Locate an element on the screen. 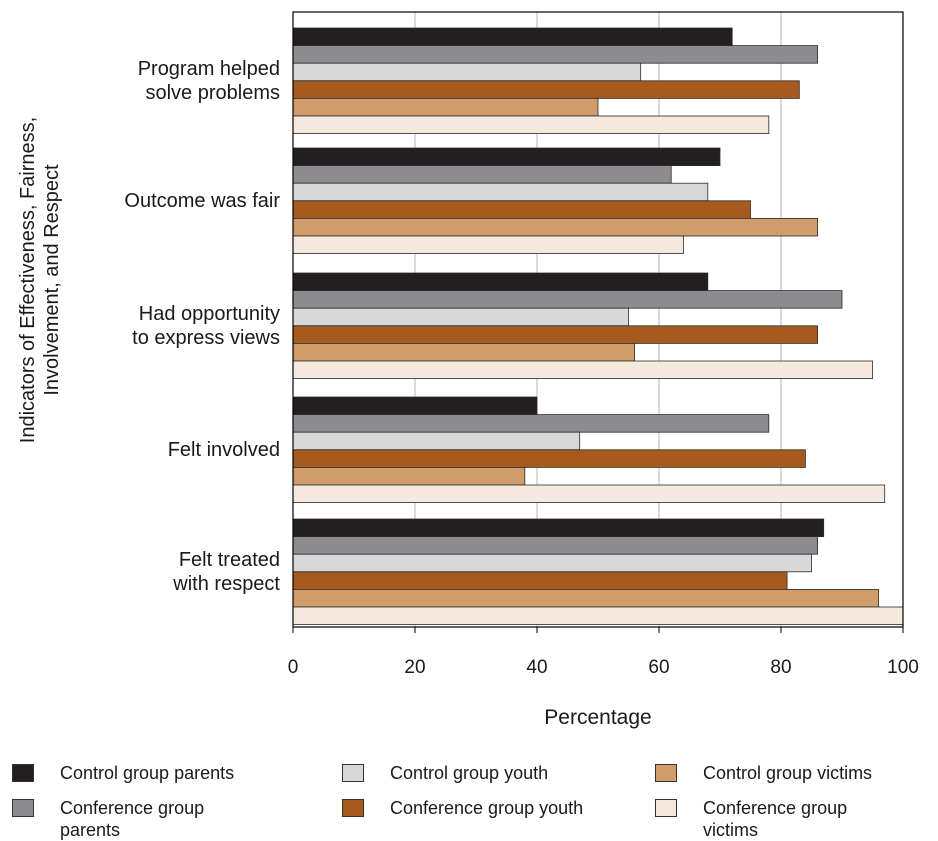 This screenshot has height=841, width=938. legend-item: Control group parents is located at coordinates (146, 773).